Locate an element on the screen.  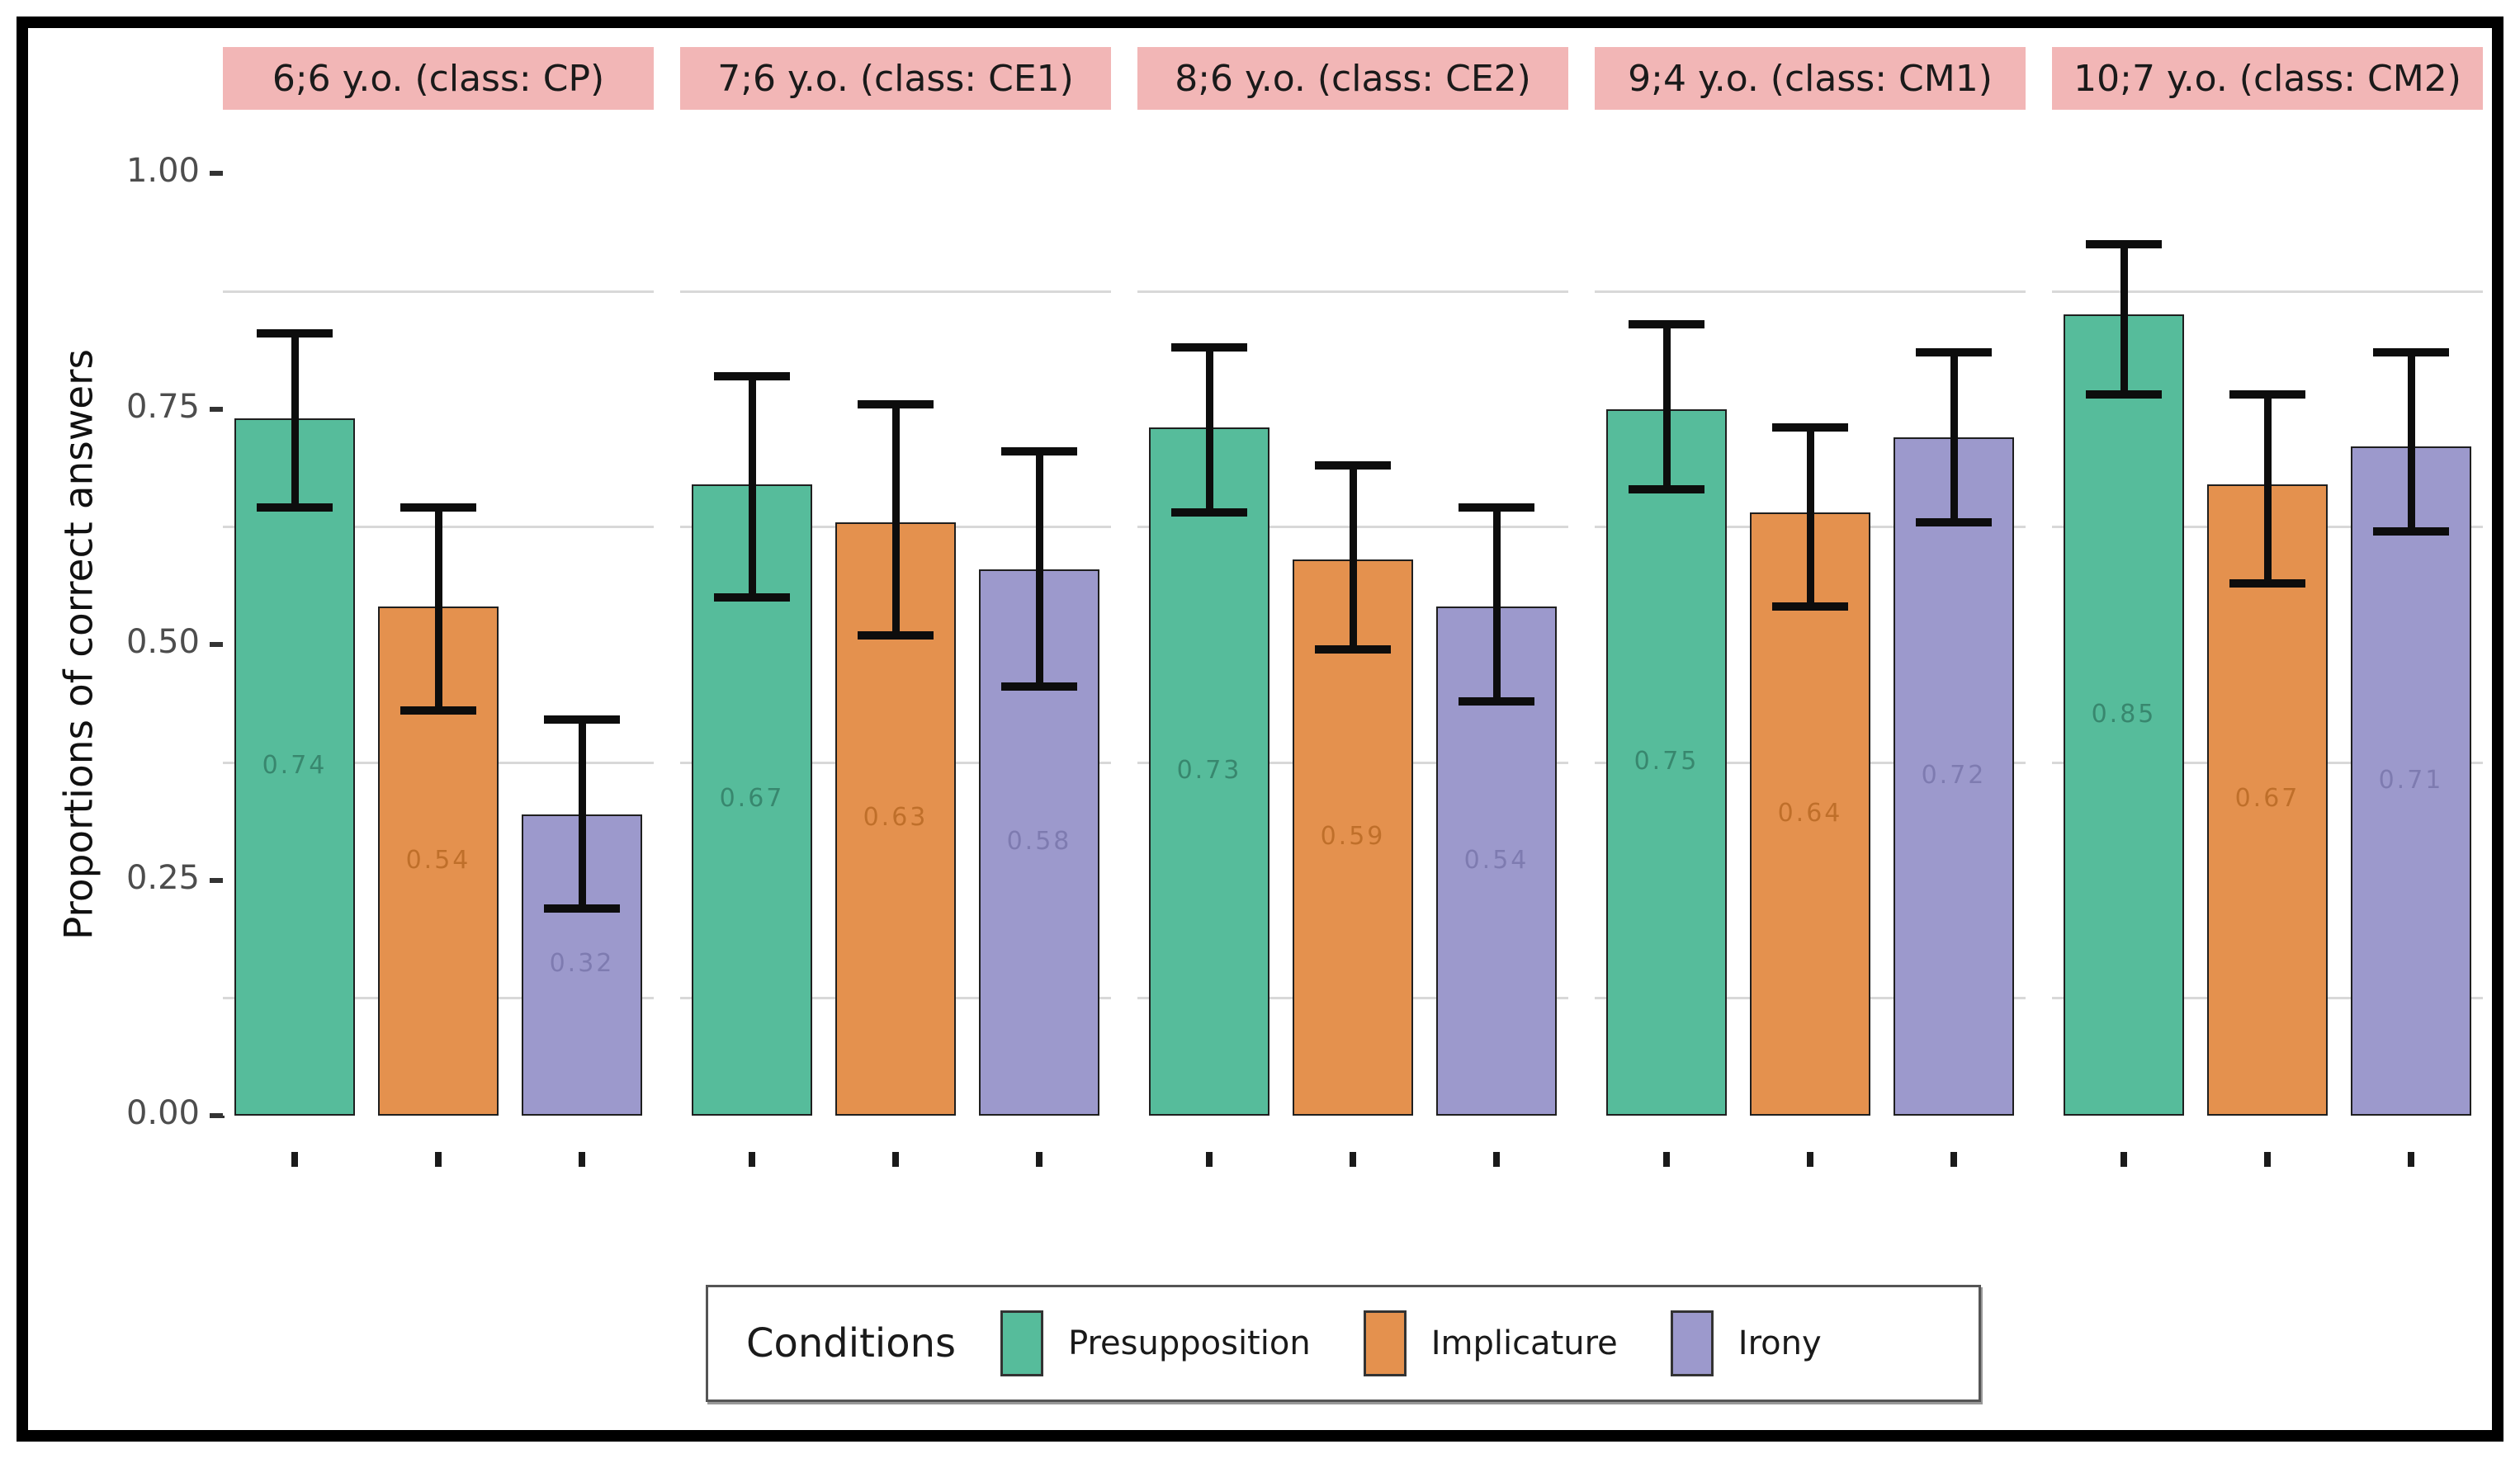
bar-value-label: 0.64 is located at coordinates (1810, 813).